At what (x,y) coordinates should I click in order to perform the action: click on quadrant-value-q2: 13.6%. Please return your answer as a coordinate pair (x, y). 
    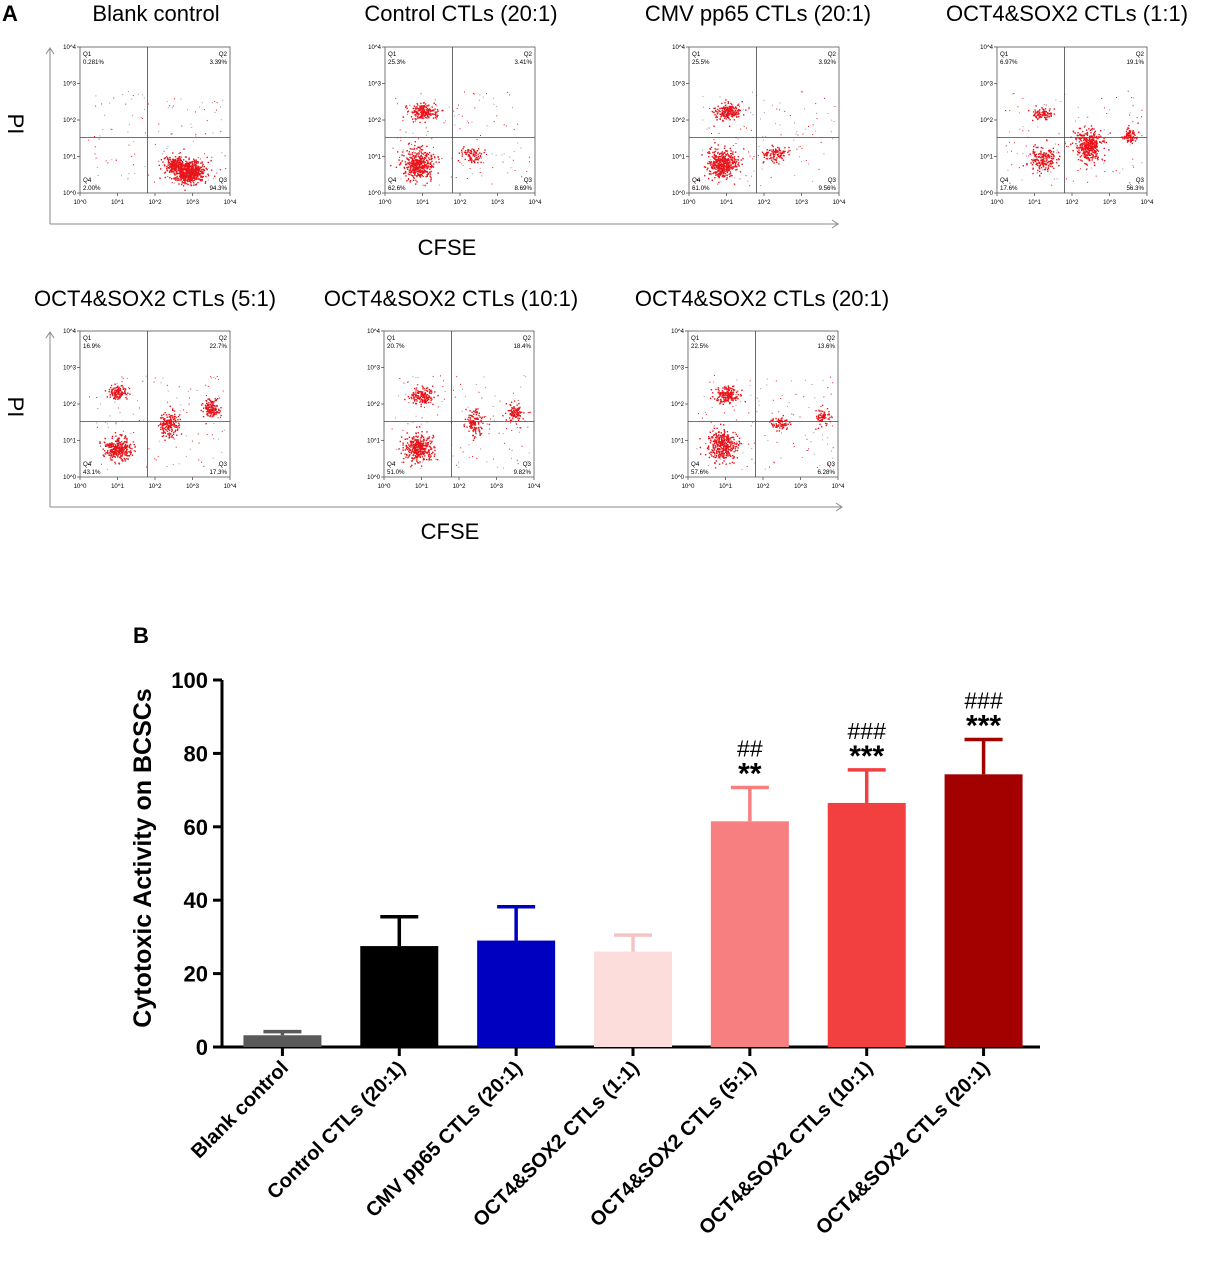
    Looking at the image, I should click on (826, 346).